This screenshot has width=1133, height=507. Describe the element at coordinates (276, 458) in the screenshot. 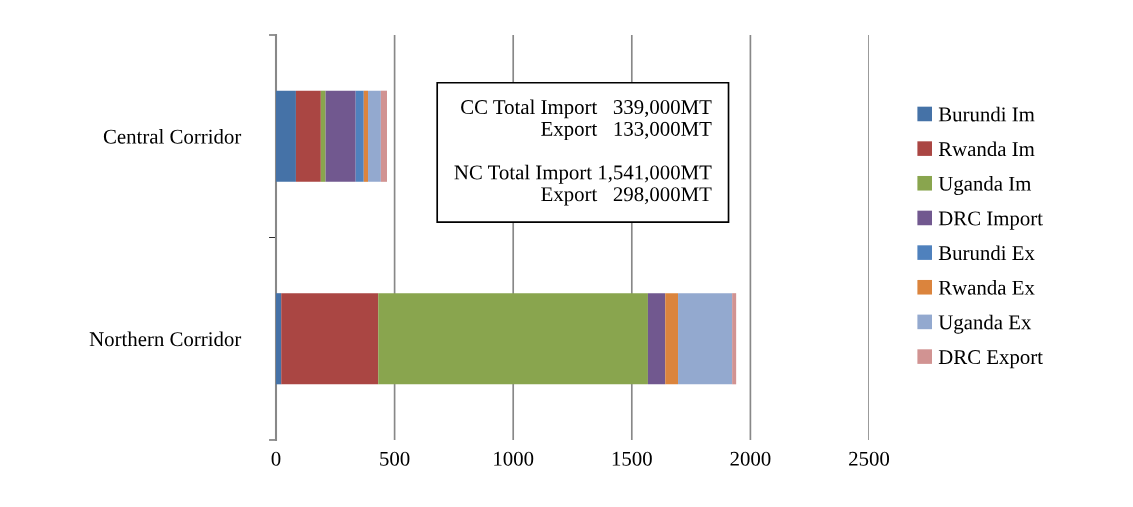

I see `x-tick-label: 0` at that location.